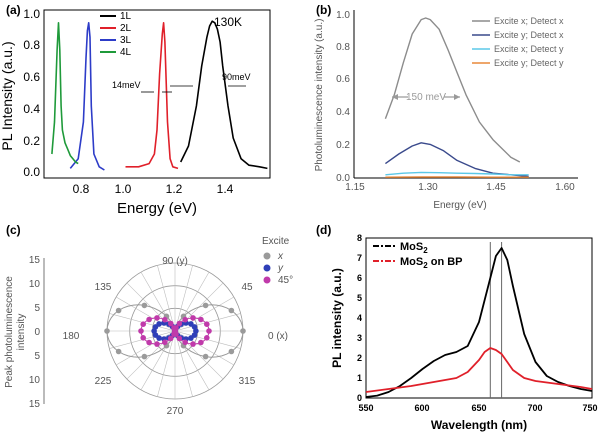 This screenshot has width=600, height=441. What do you see at coordinates (459, 205) in the screenshot?
I see `panel-b-xlabel: Energy (eV)` at bounding box center [459, 205].